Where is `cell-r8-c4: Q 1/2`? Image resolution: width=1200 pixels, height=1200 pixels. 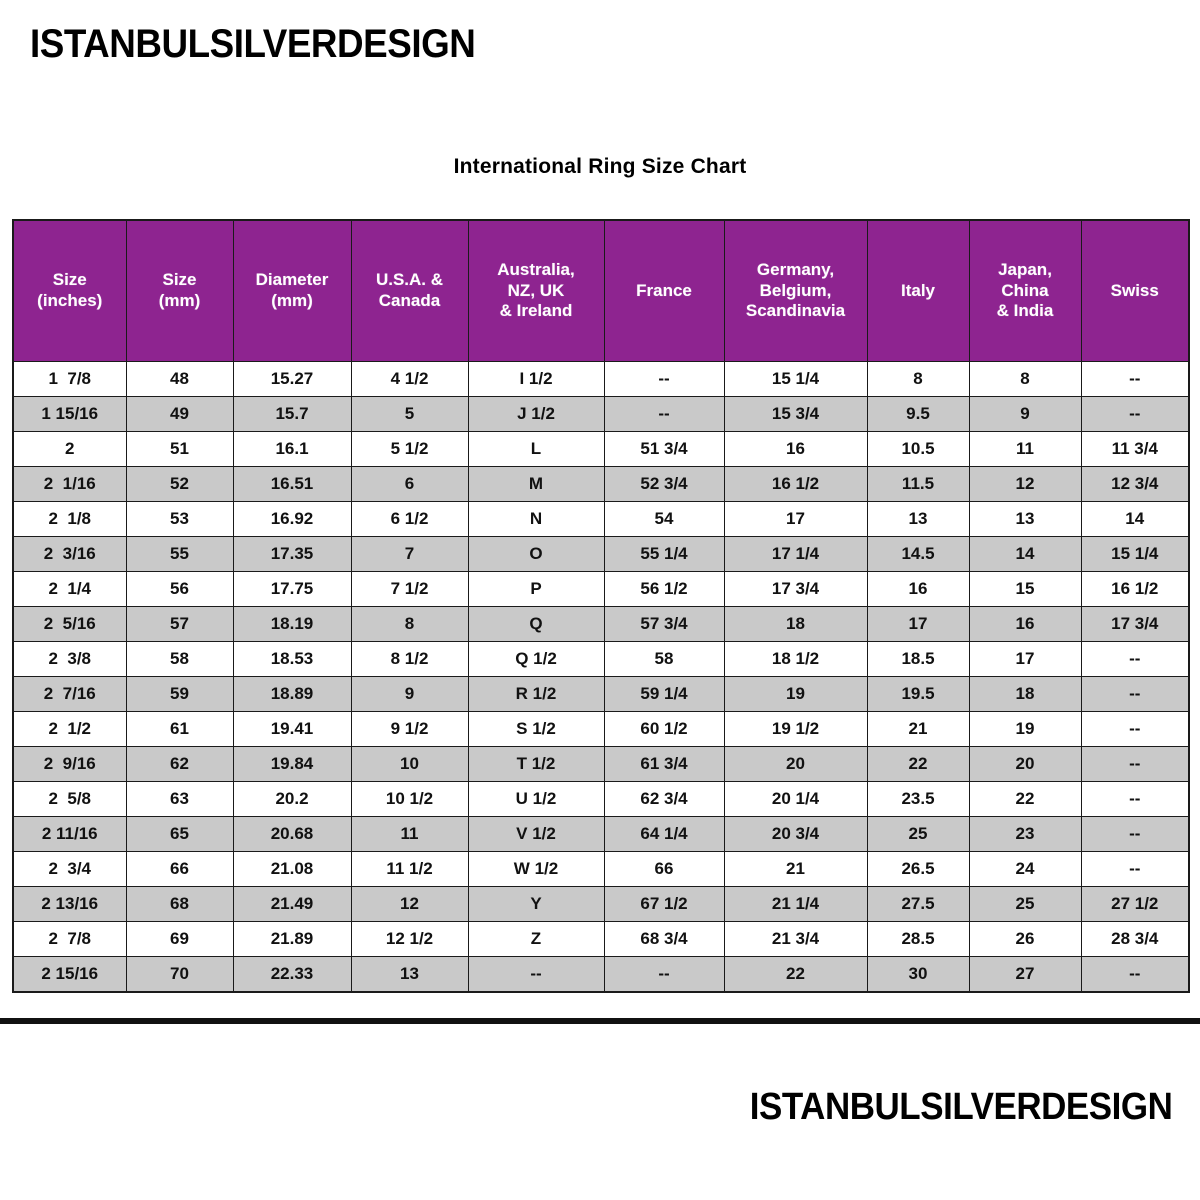
cell-r8-c4: Q 1/2 is located at coordinates (536, 659).